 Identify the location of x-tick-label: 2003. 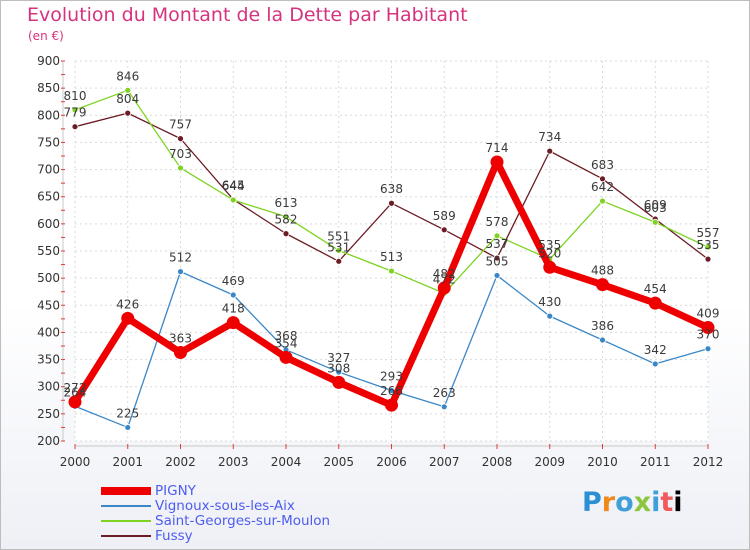
(233, 462).